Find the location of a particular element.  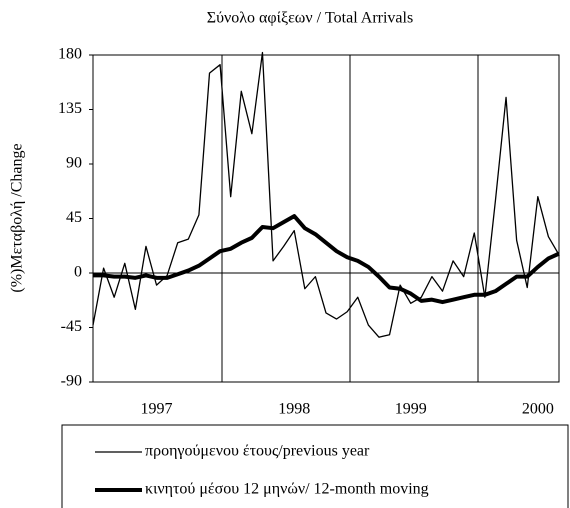

y-tick-label: 0 is located at coordinates (78, 272).